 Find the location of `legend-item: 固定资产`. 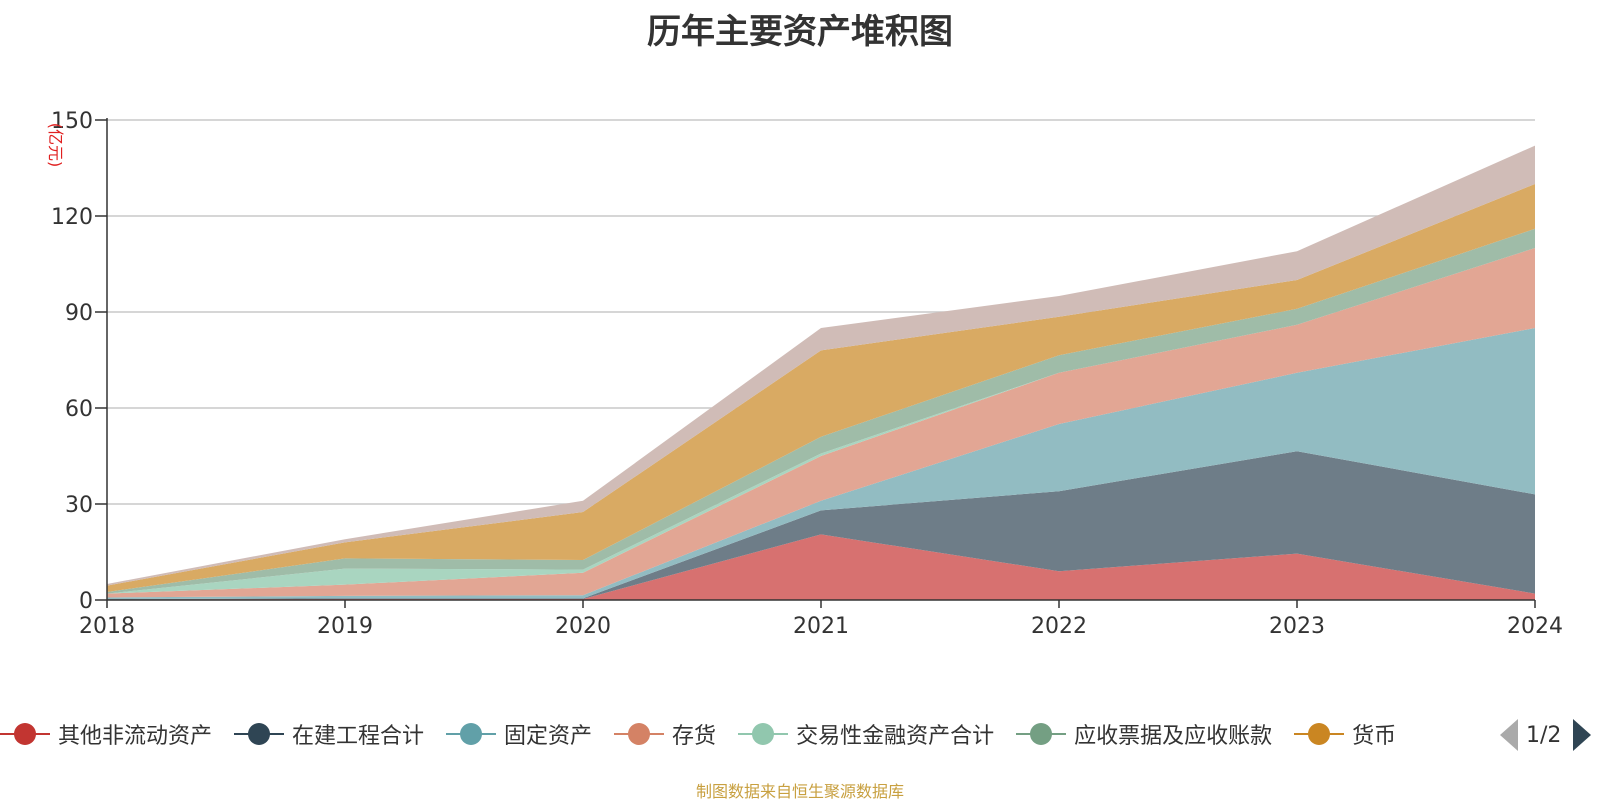

legend-item: 固定资产 is located at coordinates (519, 734).